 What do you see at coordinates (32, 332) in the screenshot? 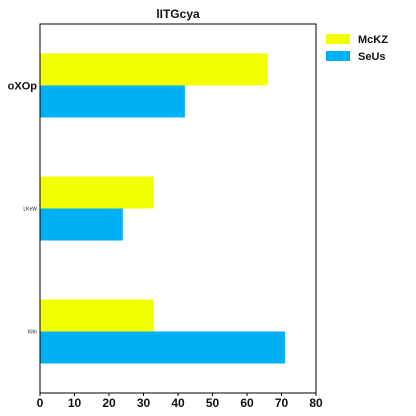
I see `category-label: Khh` at bounding box center [32, 332].